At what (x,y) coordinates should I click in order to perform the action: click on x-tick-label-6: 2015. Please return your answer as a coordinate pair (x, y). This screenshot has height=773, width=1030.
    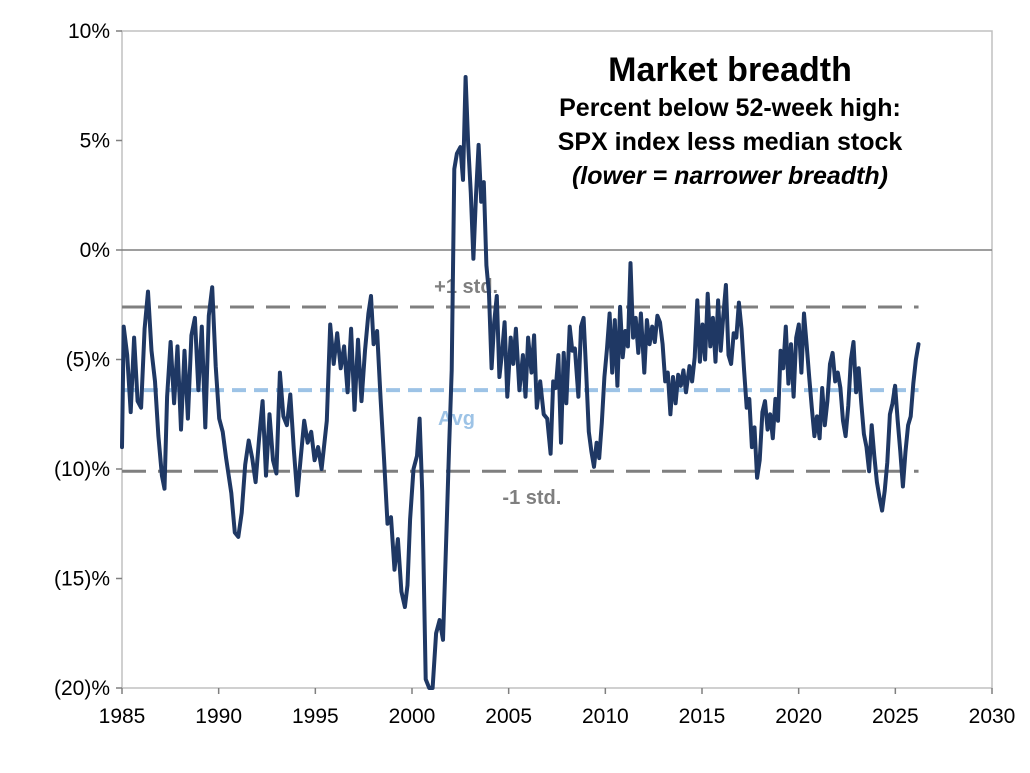
    Looking at the image, I should click on (702, 716).